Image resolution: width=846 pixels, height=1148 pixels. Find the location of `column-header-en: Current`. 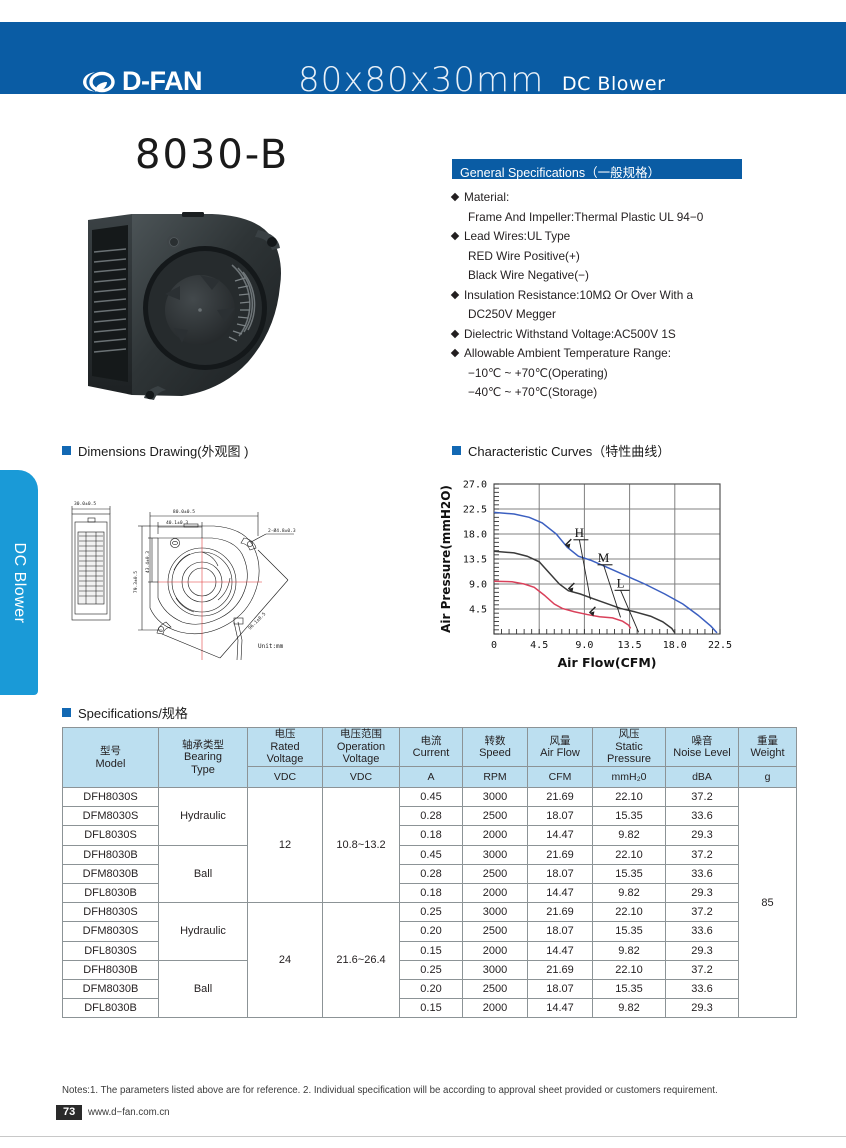

column-header-en: Current is located at coordinates (431, 753).